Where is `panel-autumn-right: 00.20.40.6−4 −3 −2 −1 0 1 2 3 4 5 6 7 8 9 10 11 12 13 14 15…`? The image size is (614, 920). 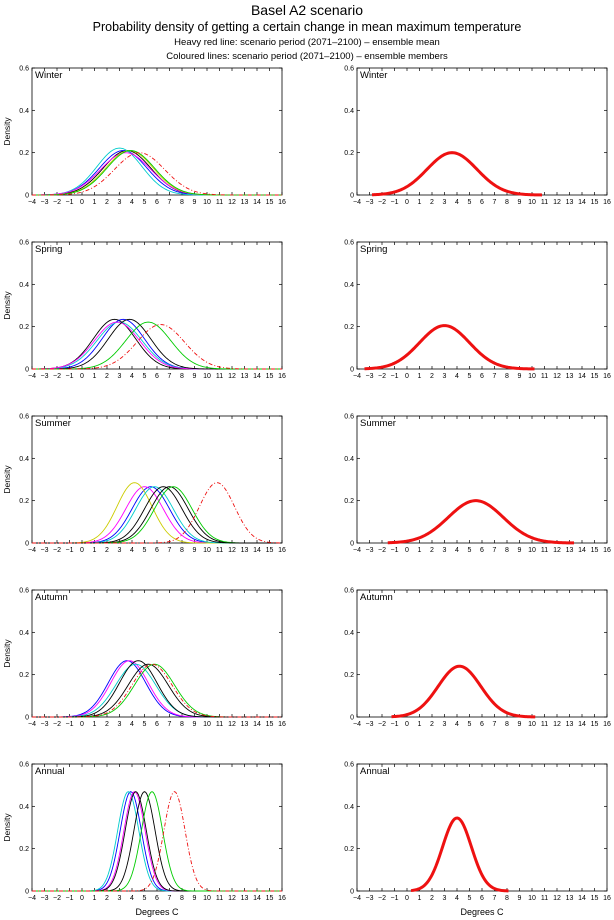 panel-autumn-right: 00.20.40.6−4 −3 −2 −1 0 1 2 3 4 5 6 7 8 9 10 11 12 13 14 15… is located at coordinates (477, 658).